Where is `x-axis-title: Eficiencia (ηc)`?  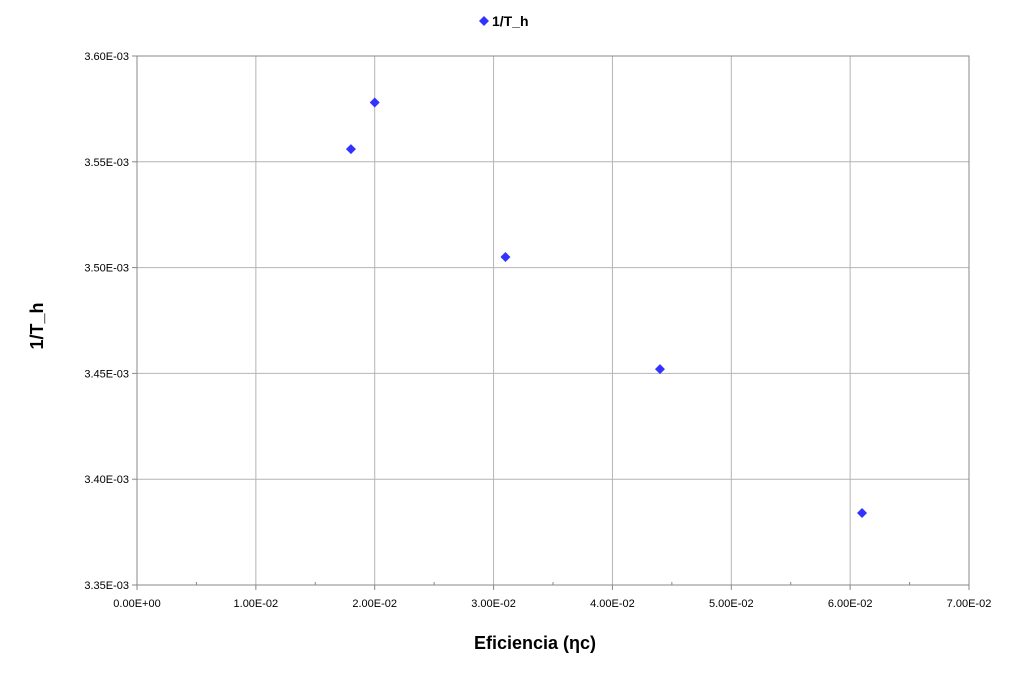 x-axis-title: Eficiencia (ηc) is located at coordinates (535, 643).